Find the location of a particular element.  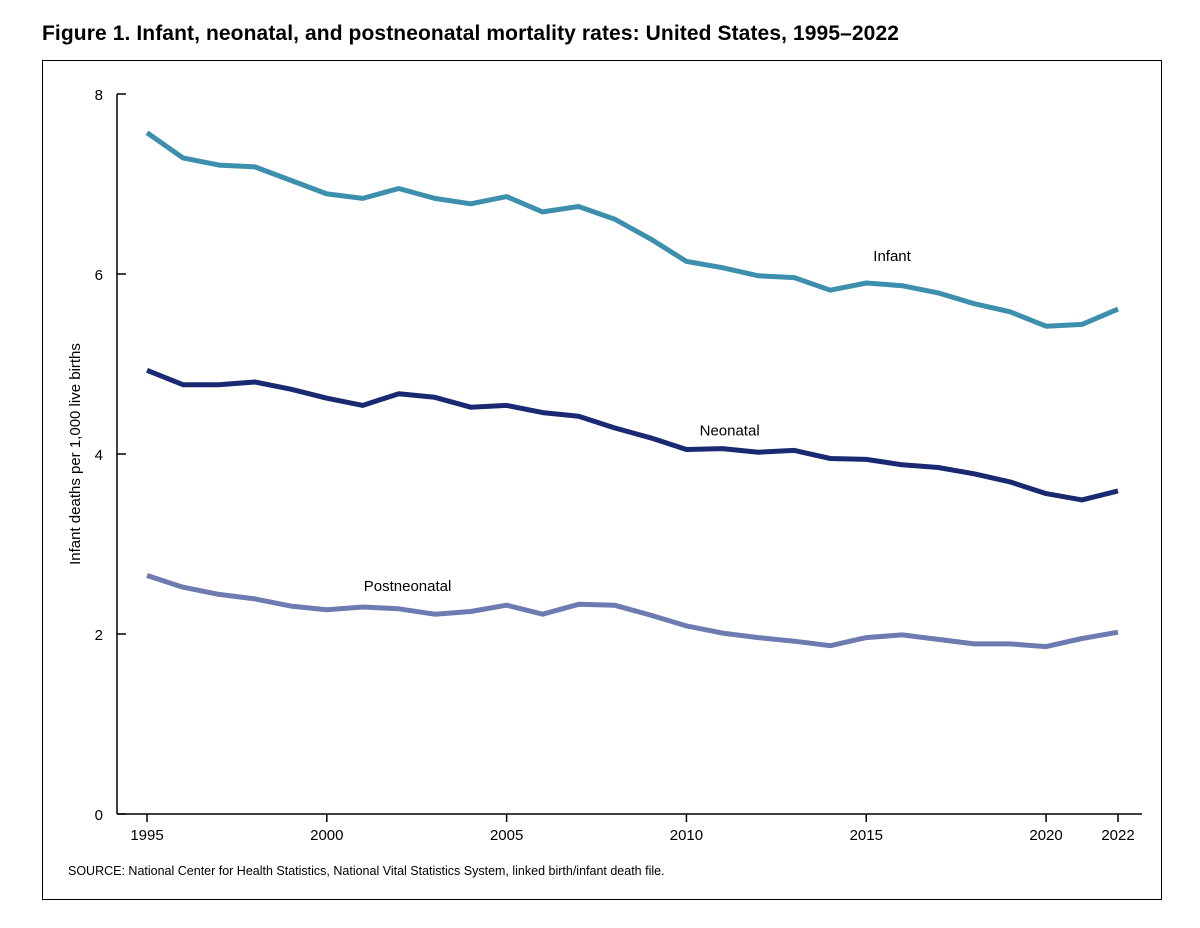

y-axis-label: Infant deaths per 1,000 live births is located at coordinates (75, 454).